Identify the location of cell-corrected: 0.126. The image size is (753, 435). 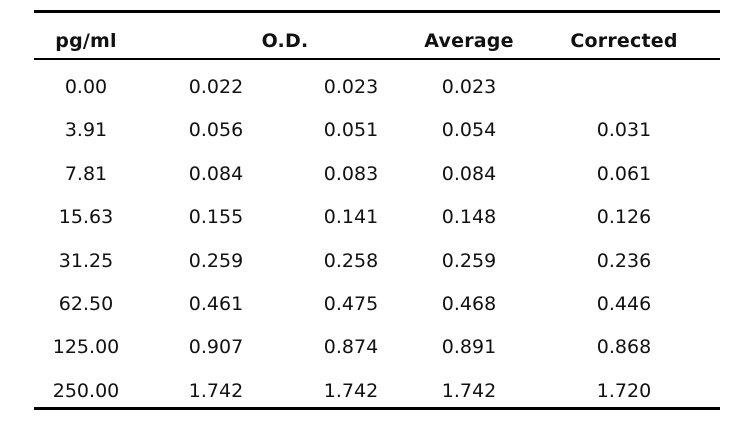
(624, 217).